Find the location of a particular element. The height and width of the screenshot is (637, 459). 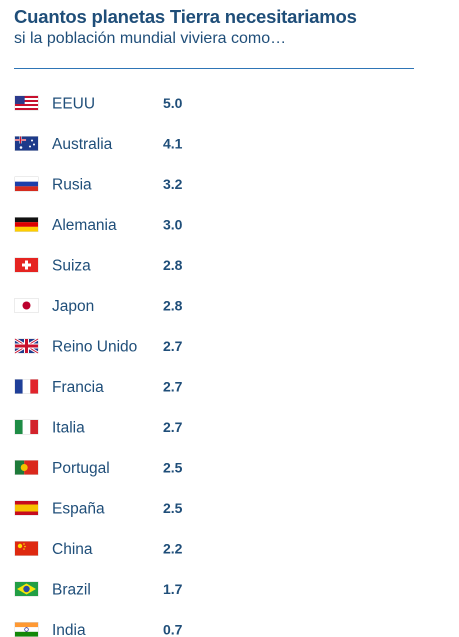

country-name: Alemania is located at coordinates (84, 225).